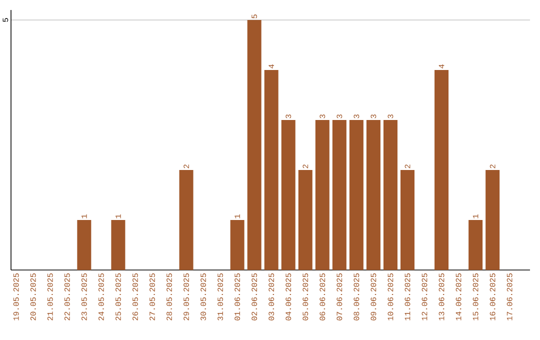 The image size is (540, 340). Describe the element at coordinates (152, 296) in the screenshot. I see `x-tick-label: 27.05.2025` at that location.